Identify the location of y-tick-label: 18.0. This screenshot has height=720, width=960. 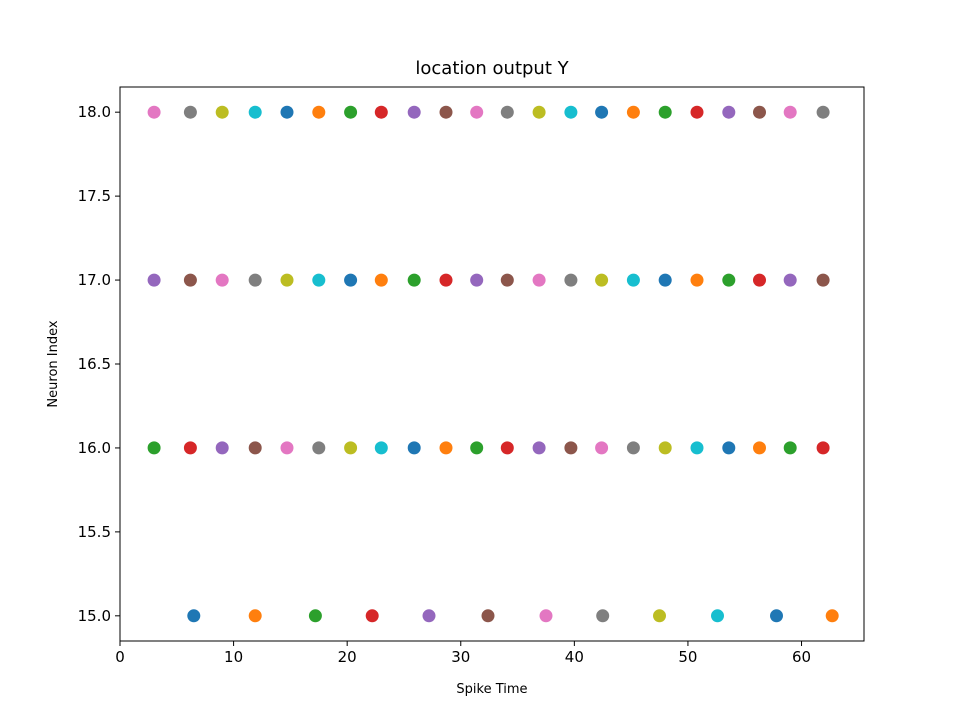
(94, 112).